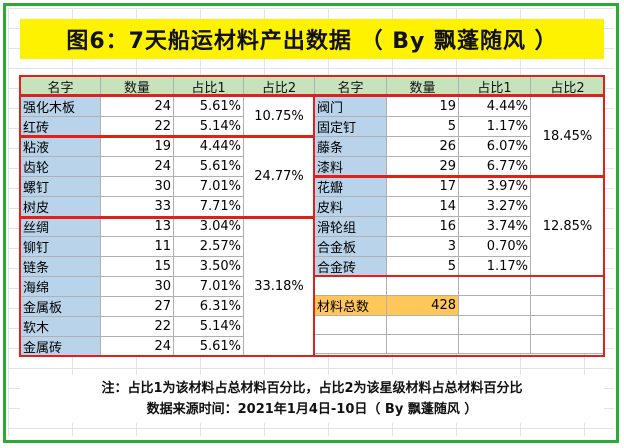 The image size is (624, 448). I want to click on total-label: 材料总数, so click(350, 305).